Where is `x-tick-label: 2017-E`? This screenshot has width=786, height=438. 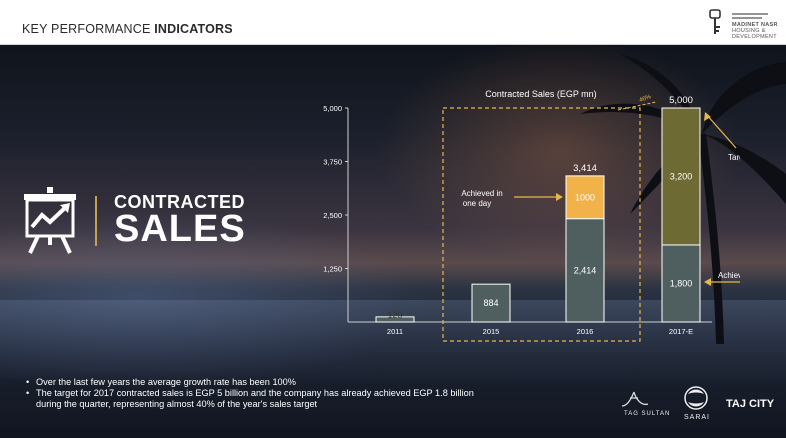 x-tick-label: 2017-E is located at coordinates (681, 331).